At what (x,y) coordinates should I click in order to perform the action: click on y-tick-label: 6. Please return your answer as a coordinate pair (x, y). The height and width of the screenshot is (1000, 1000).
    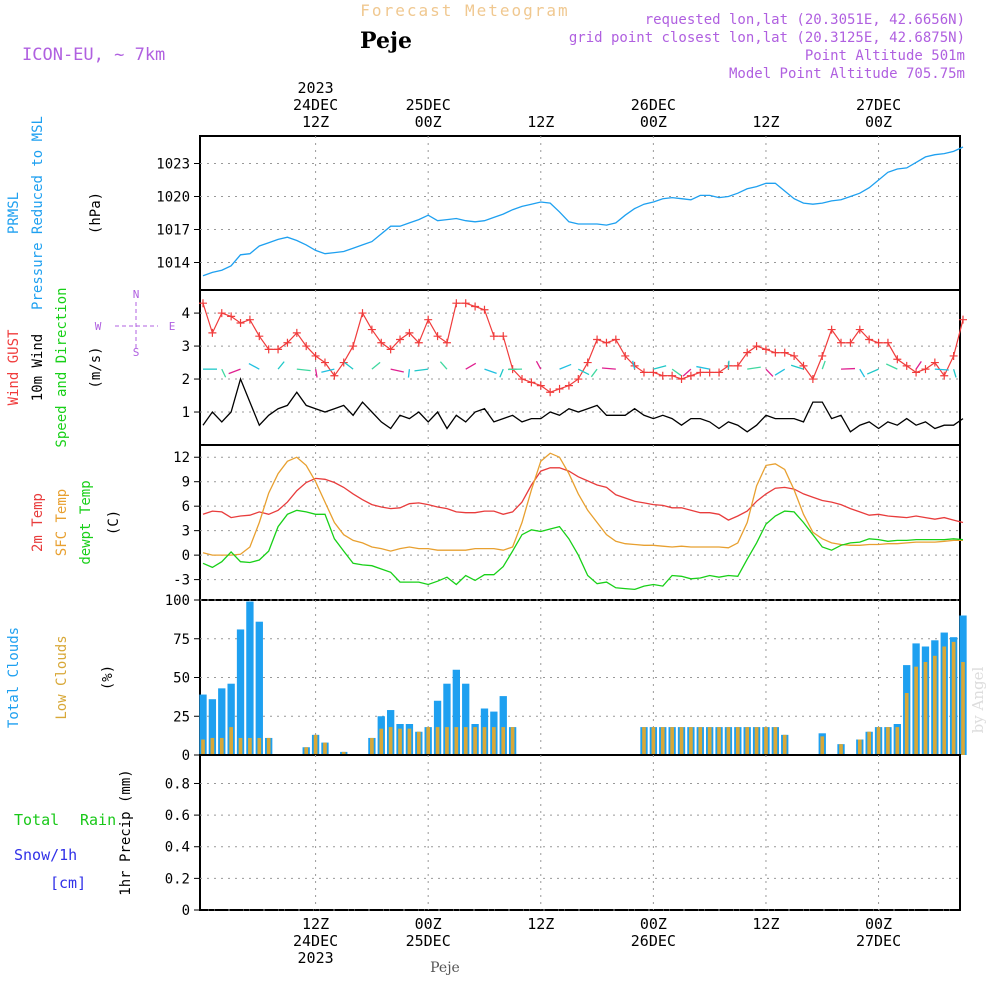
    Looking at the image, I should click on (186, 507).